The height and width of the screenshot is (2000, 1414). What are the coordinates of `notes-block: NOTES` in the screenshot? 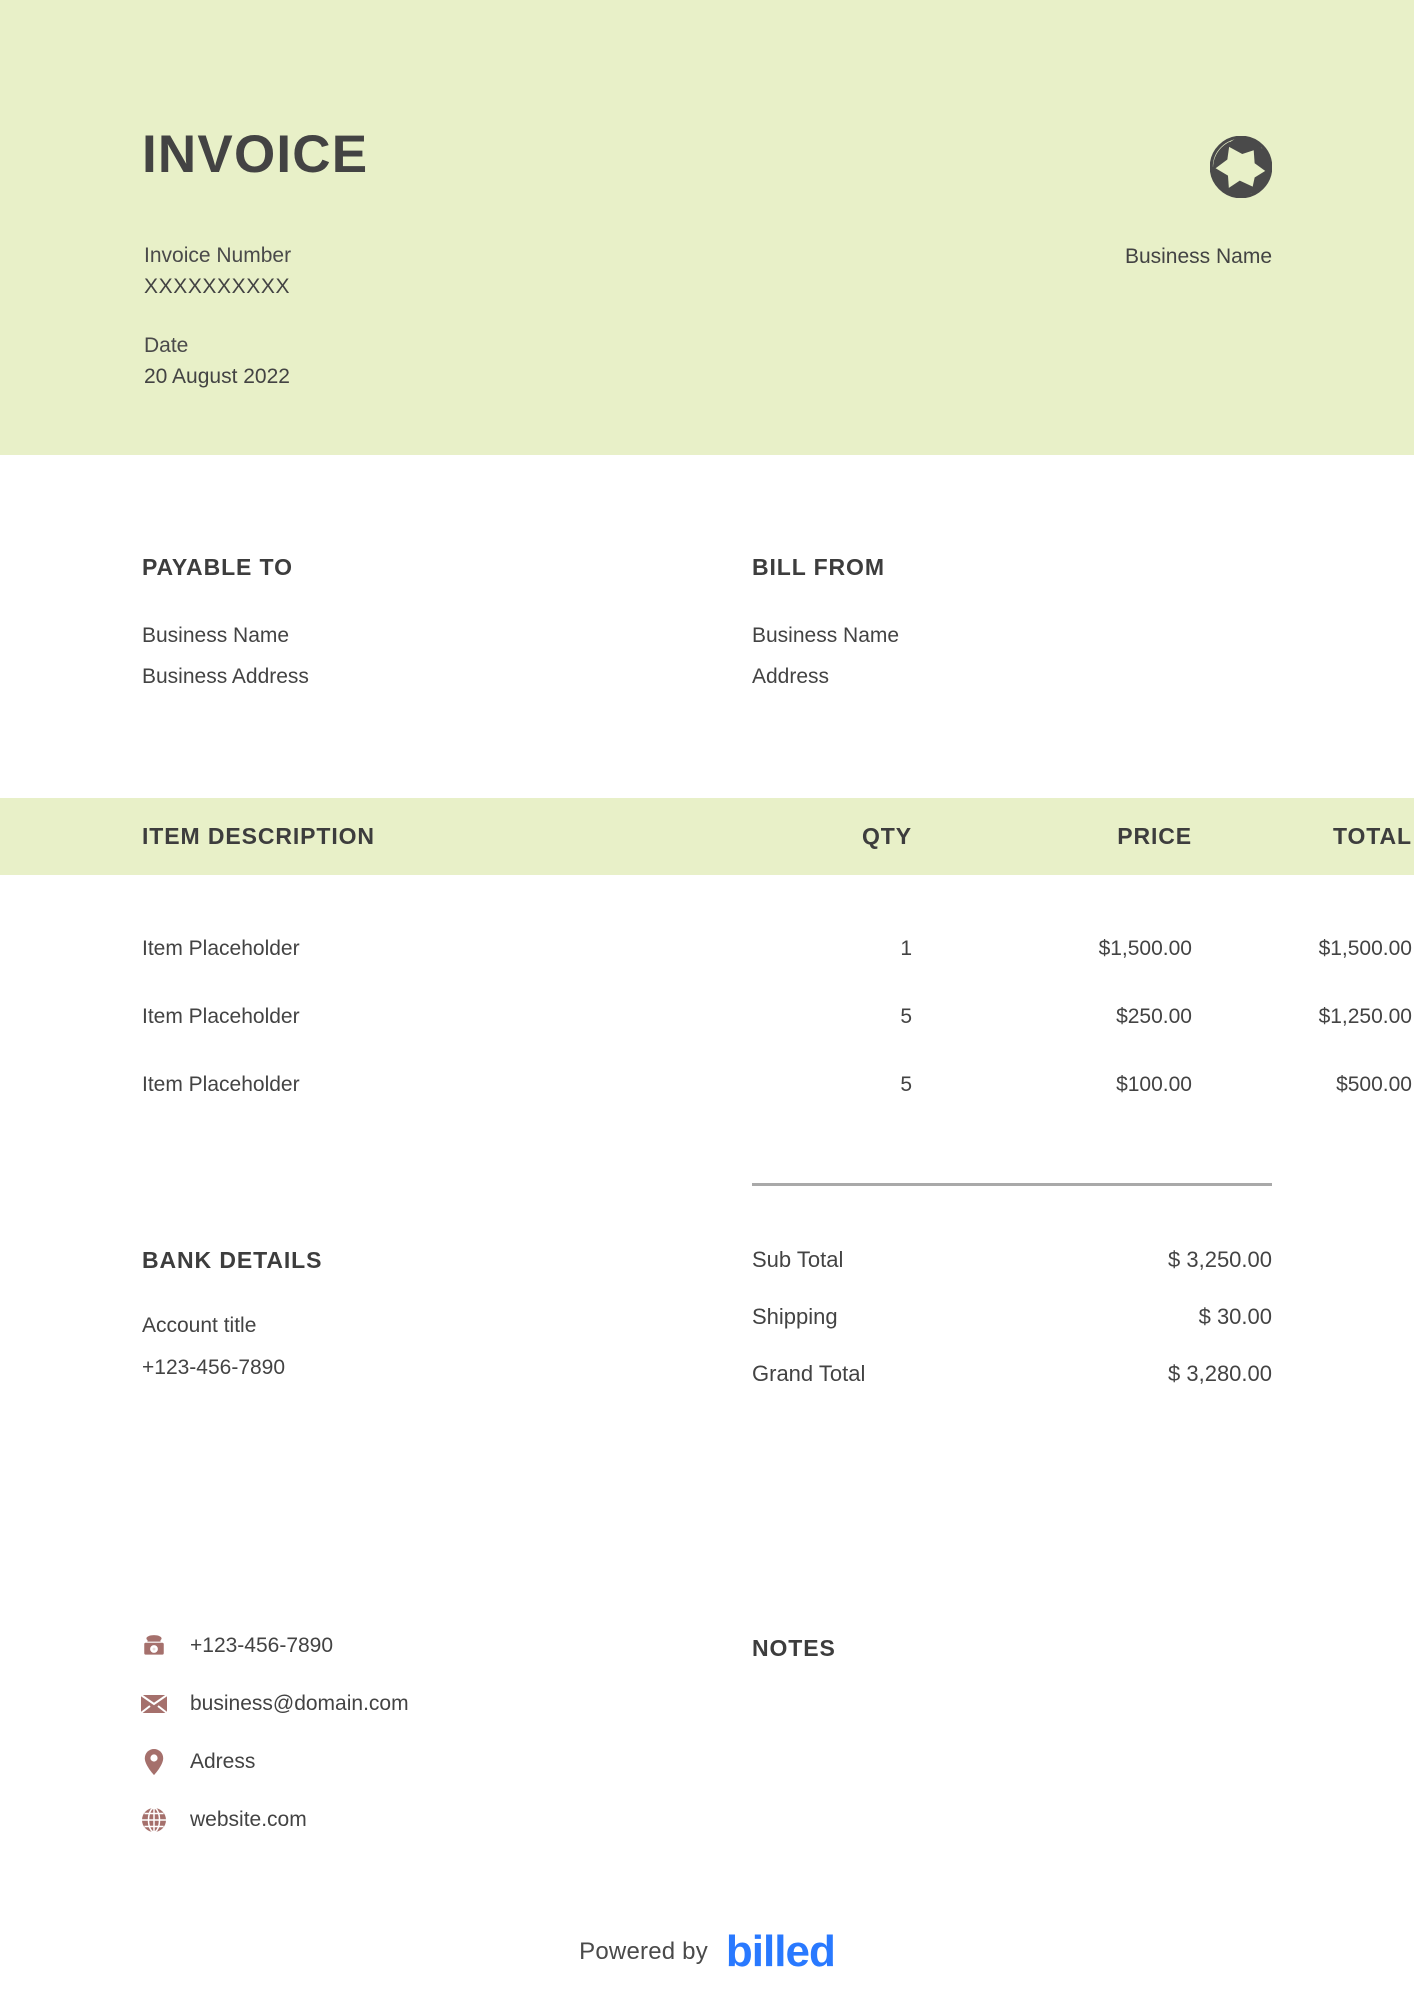 It's located at (794, 1656).